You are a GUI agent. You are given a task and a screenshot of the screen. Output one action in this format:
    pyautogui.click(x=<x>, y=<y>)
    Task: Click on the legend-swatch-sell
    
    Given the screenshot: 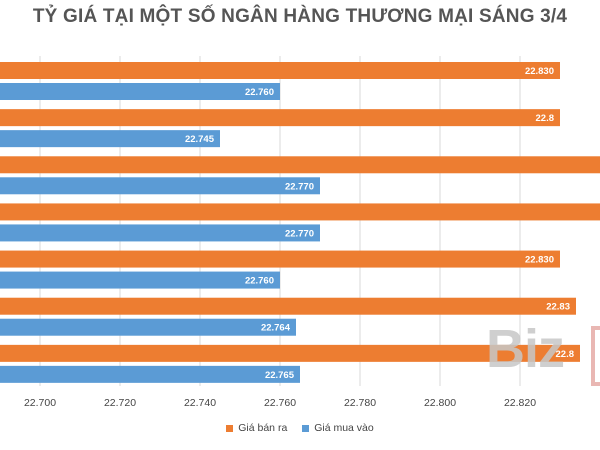 What is the action you would take?
    pyautogui.click(x=230, y=428)
    